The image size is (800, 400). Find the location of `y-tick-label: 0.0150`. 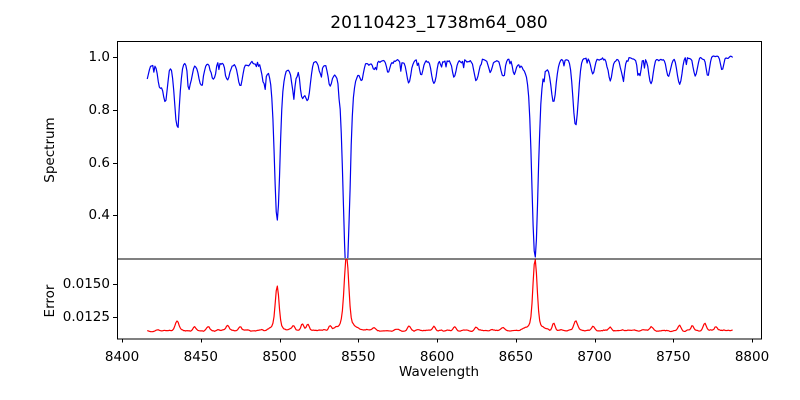

y-tick-label: 0.0150 is located at coordinates (86, 284).